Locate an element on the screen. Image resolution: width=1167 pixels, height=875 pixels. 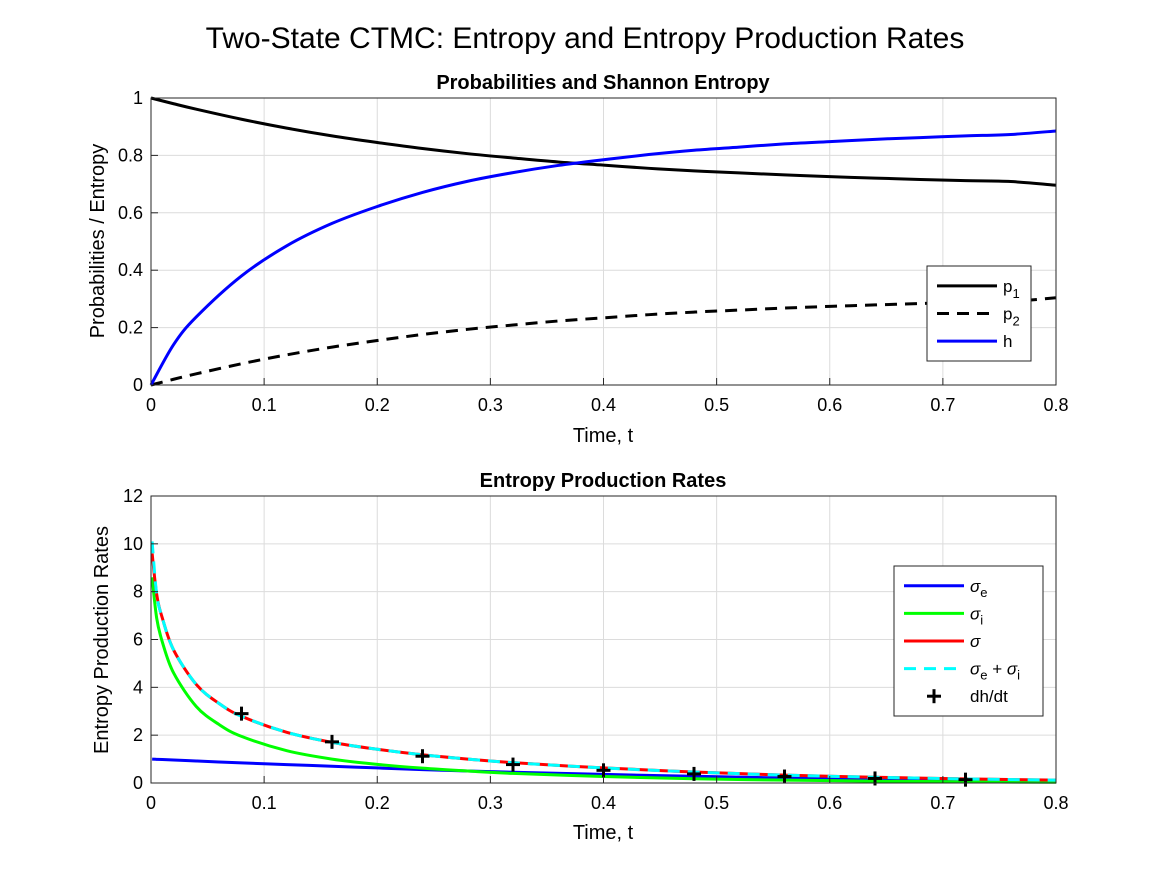
legend-entry: σ is located at coordinates (942, 641).